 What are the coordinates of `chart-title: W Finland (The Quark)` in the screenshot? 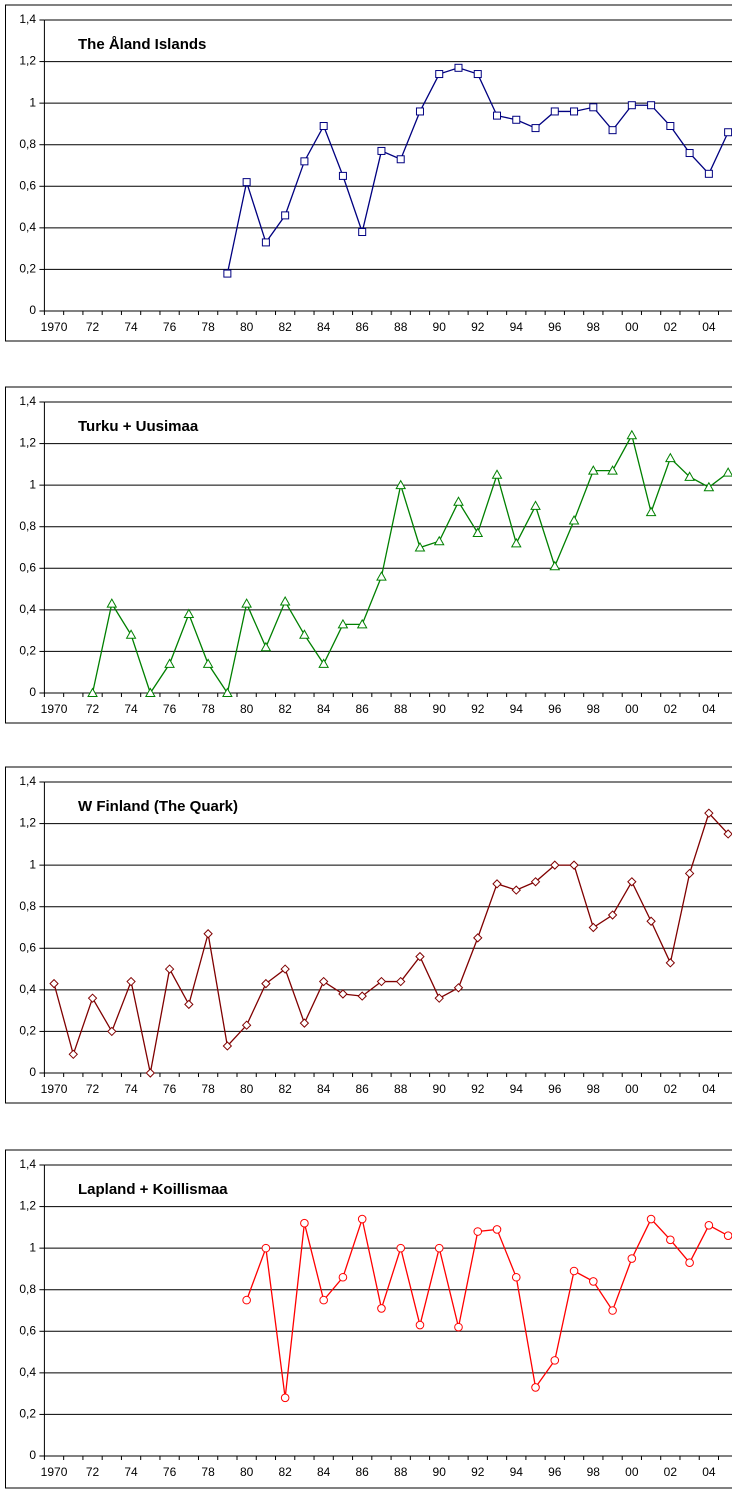 It's located at (158, 806).